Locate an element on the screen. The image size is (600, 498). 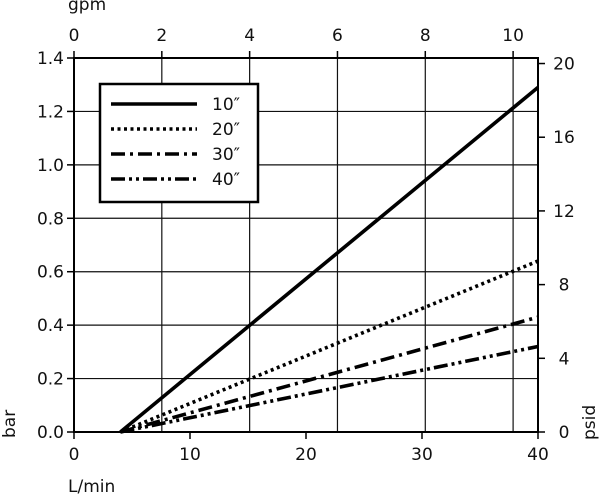
x-bottom-ticks: 0 10 20 30 40 is located at coordinates (309, 448).